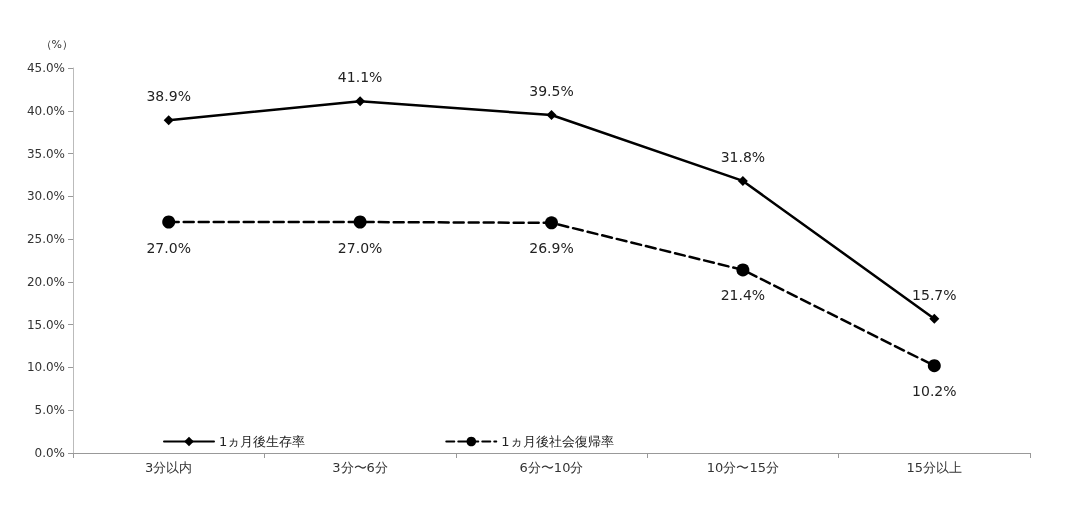 The image size is (1083, 511). I want to click on y-axis-title: （%）, so click(56, 44).